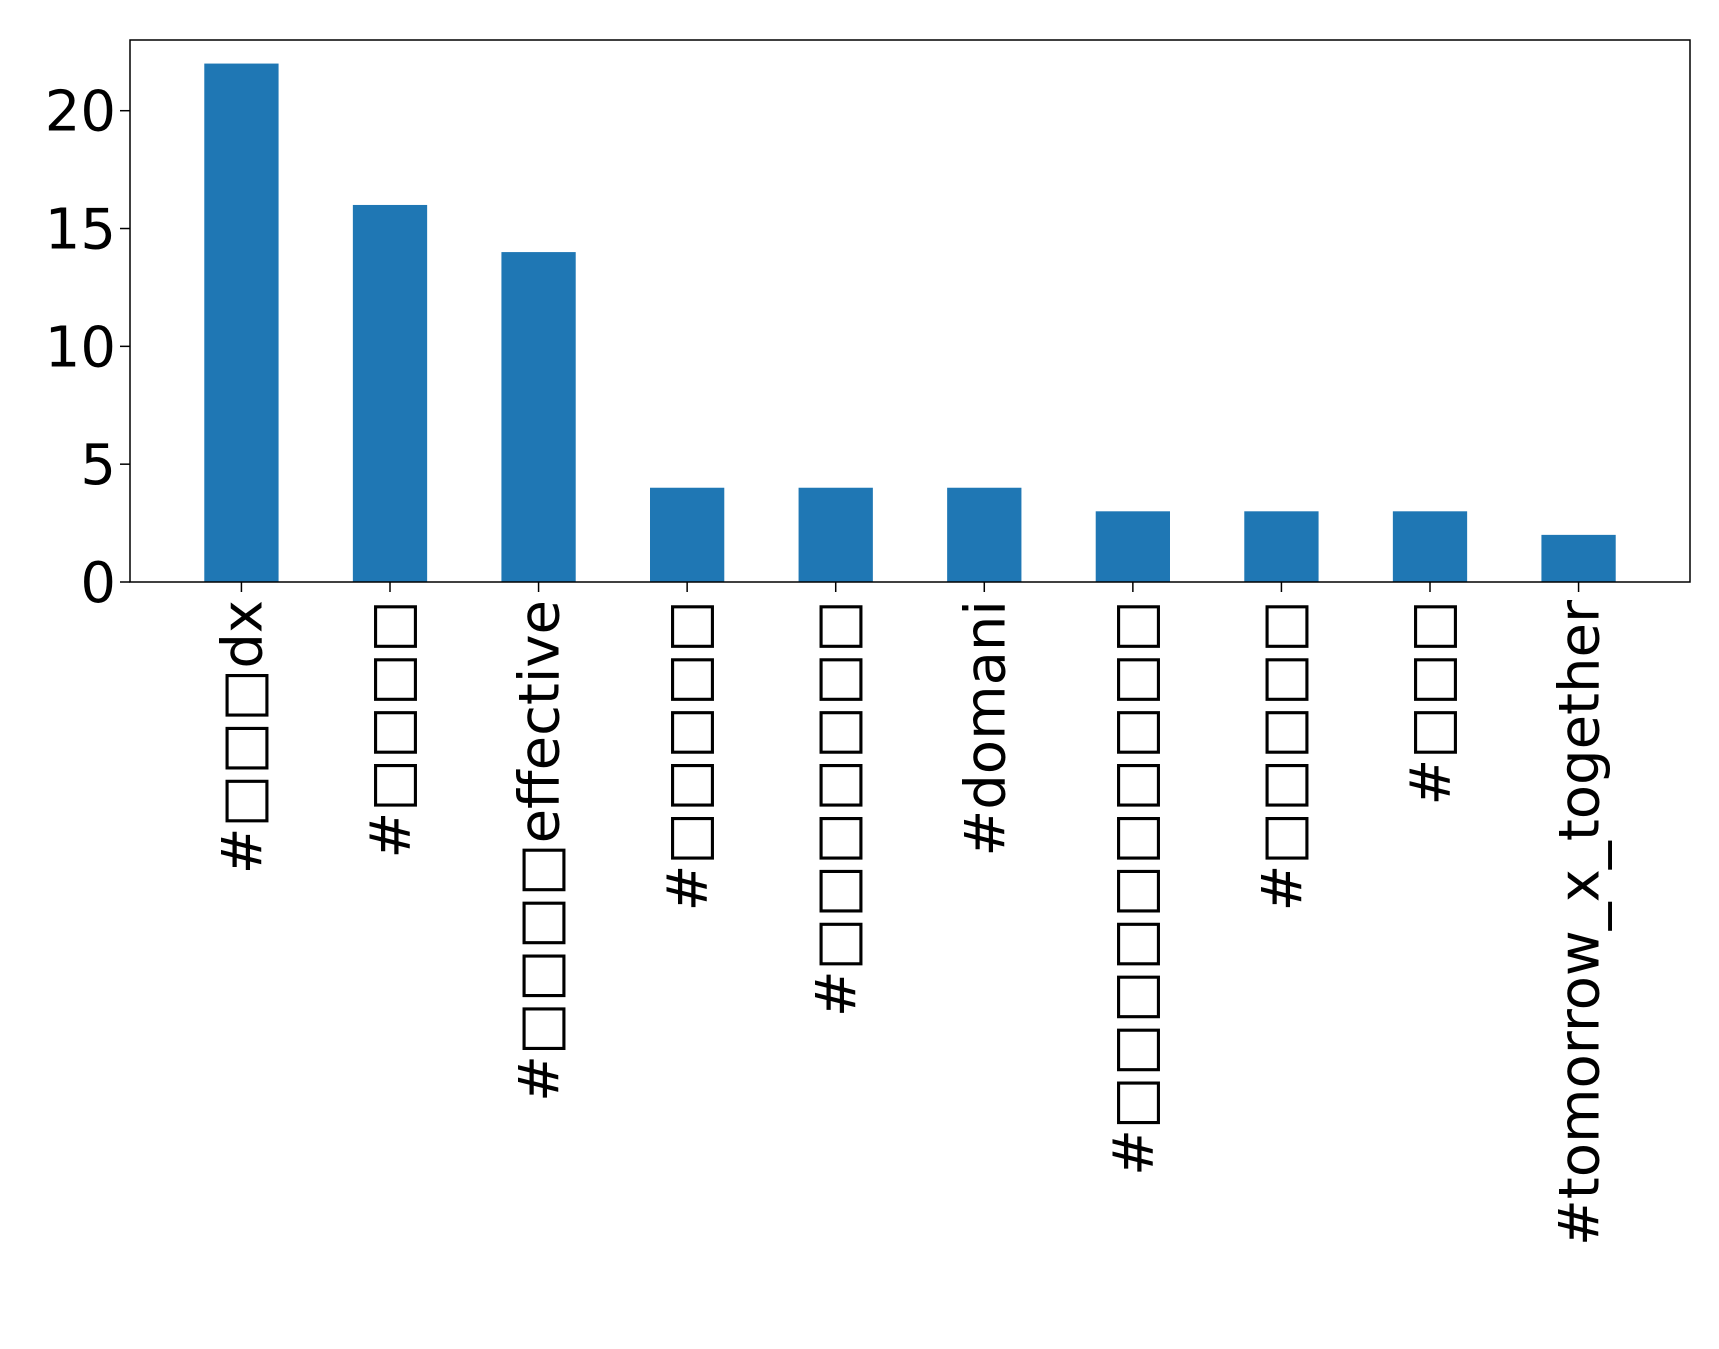  Describe the element at coordinates (391, 729) in the screenshot. I see `x-tick-label-1: #□□□□` at that location.